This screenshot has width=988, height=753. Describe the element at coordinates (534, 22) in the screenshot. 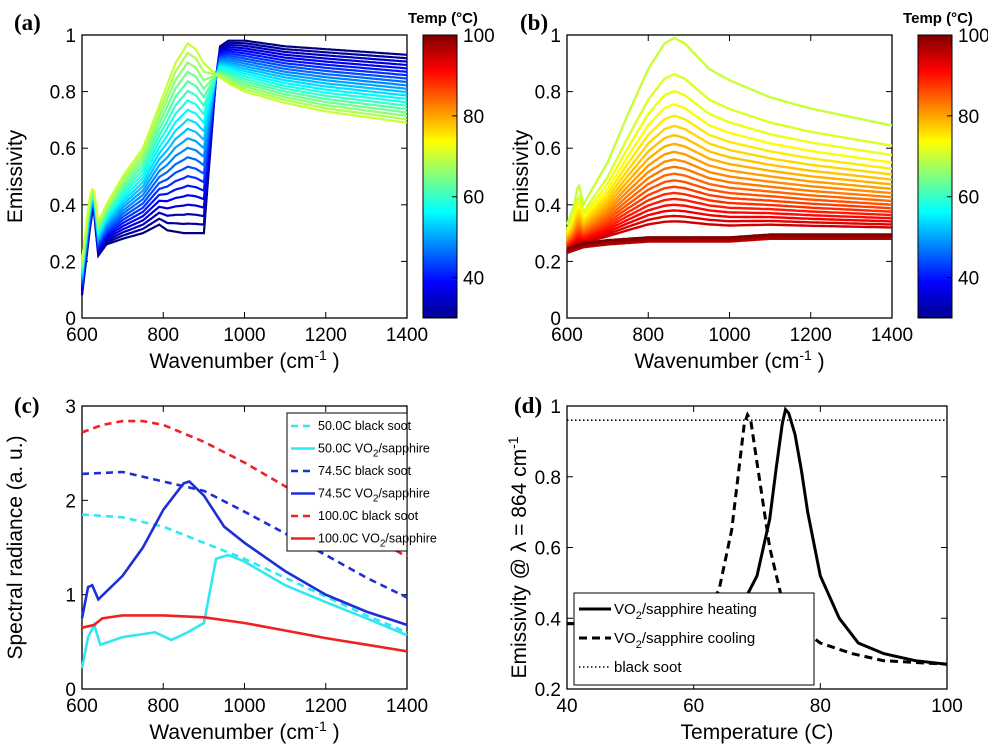

I see `panel-b-label: (b)` at that location.